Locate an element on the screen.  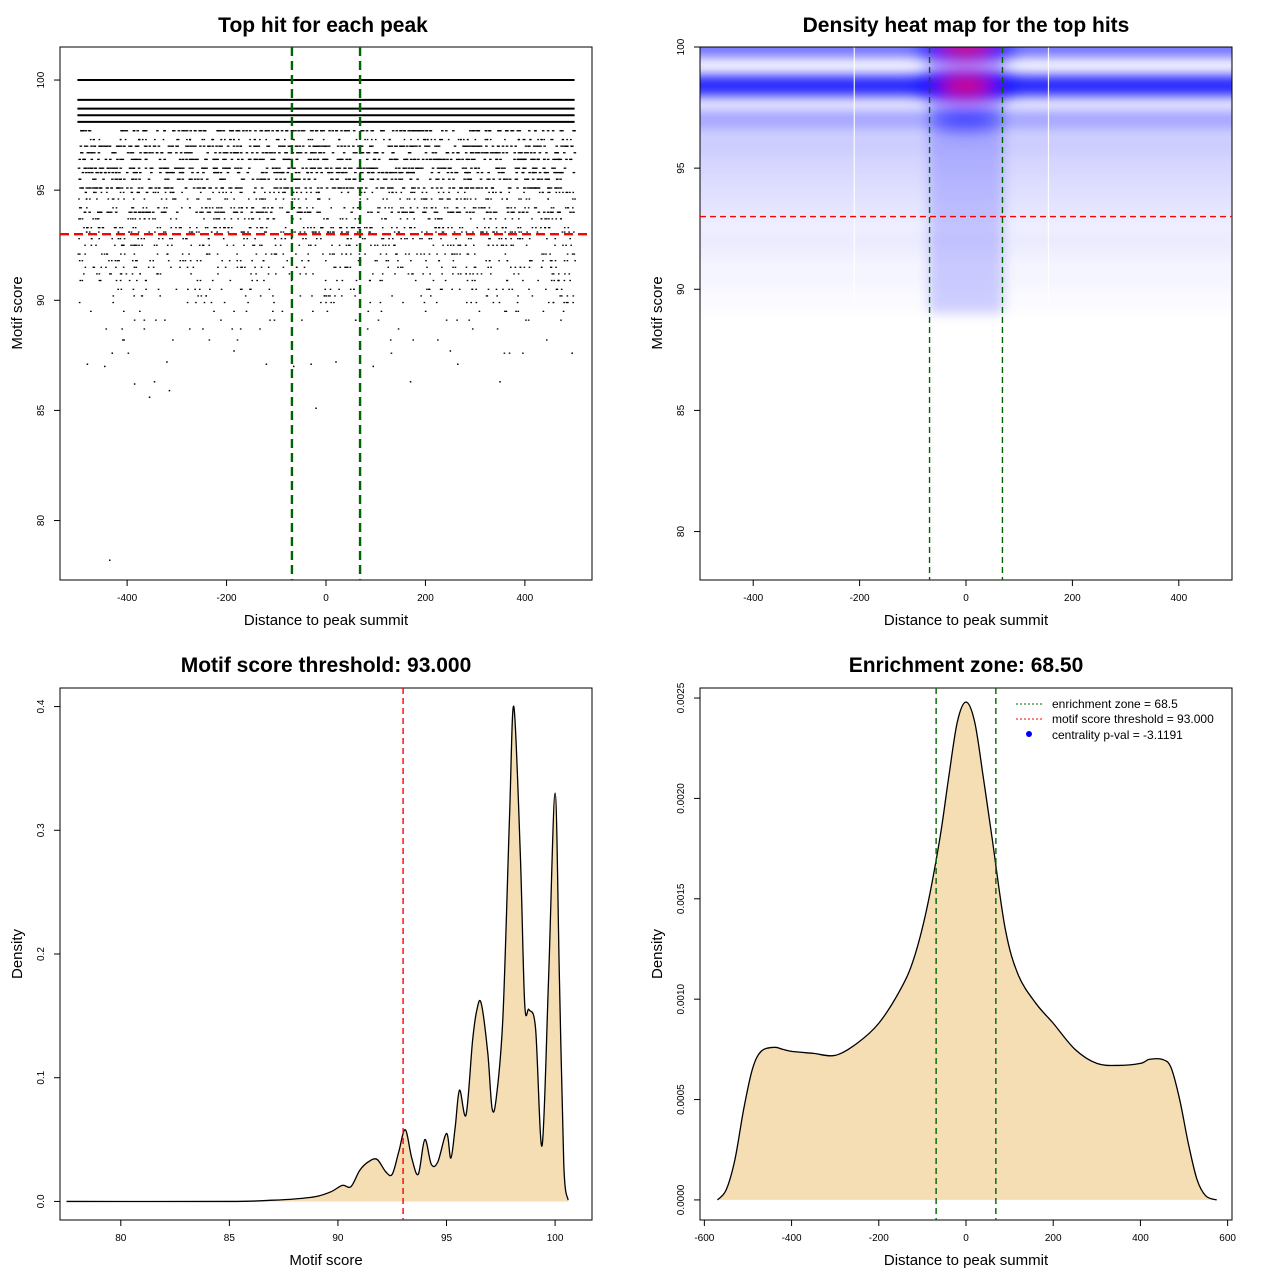
scatter-points is located at coordinates (327, 320).